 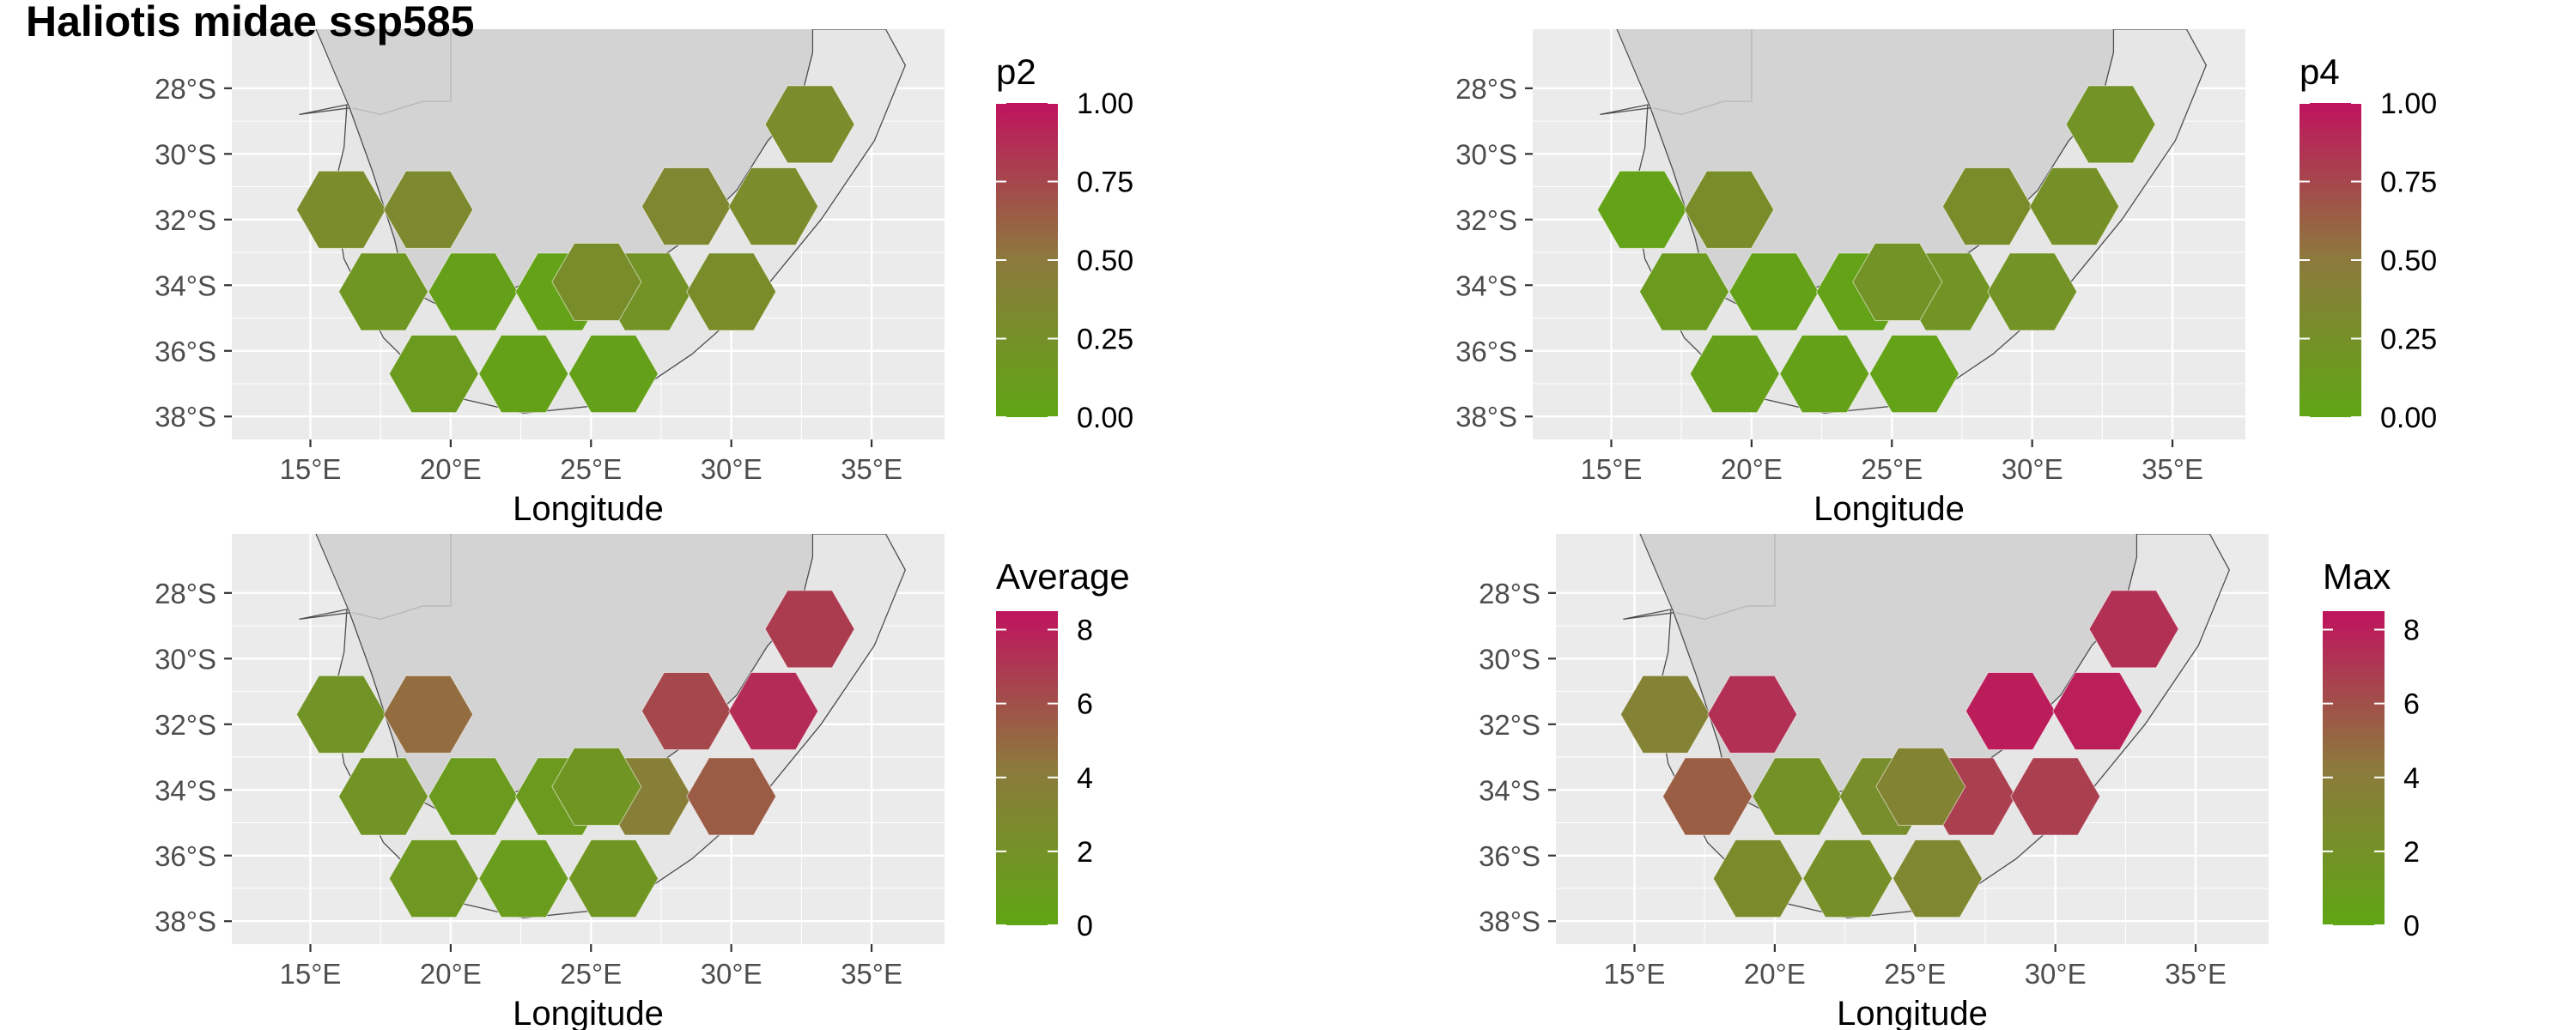 What do you see at coordinates (2408, 104) in the screenshot?
I see `legend-tick-label: 1.00` at bounding box center [2408, 104].